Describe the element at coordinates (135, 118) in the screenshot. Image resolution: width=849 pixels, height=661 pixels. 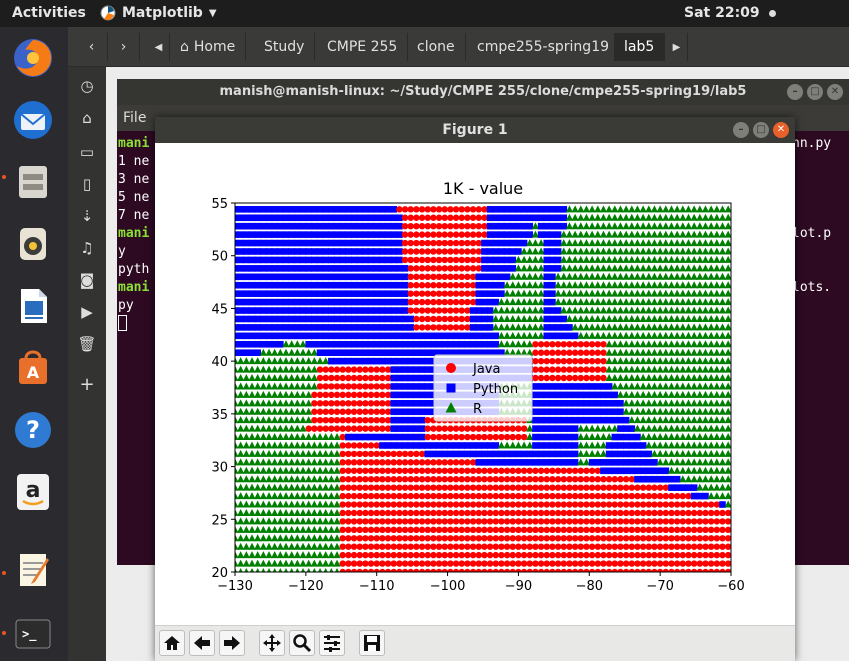
I see `menu-file: File` at that location.